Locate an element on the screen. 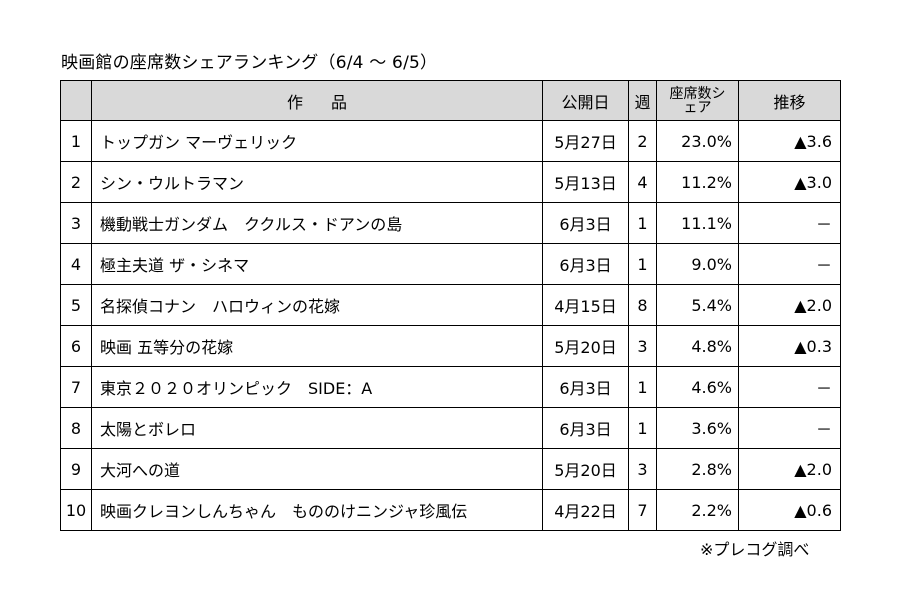 This screenshot has height=601, width=900. cell-seat-share: 23.0% is located at coordinates (697, 141).